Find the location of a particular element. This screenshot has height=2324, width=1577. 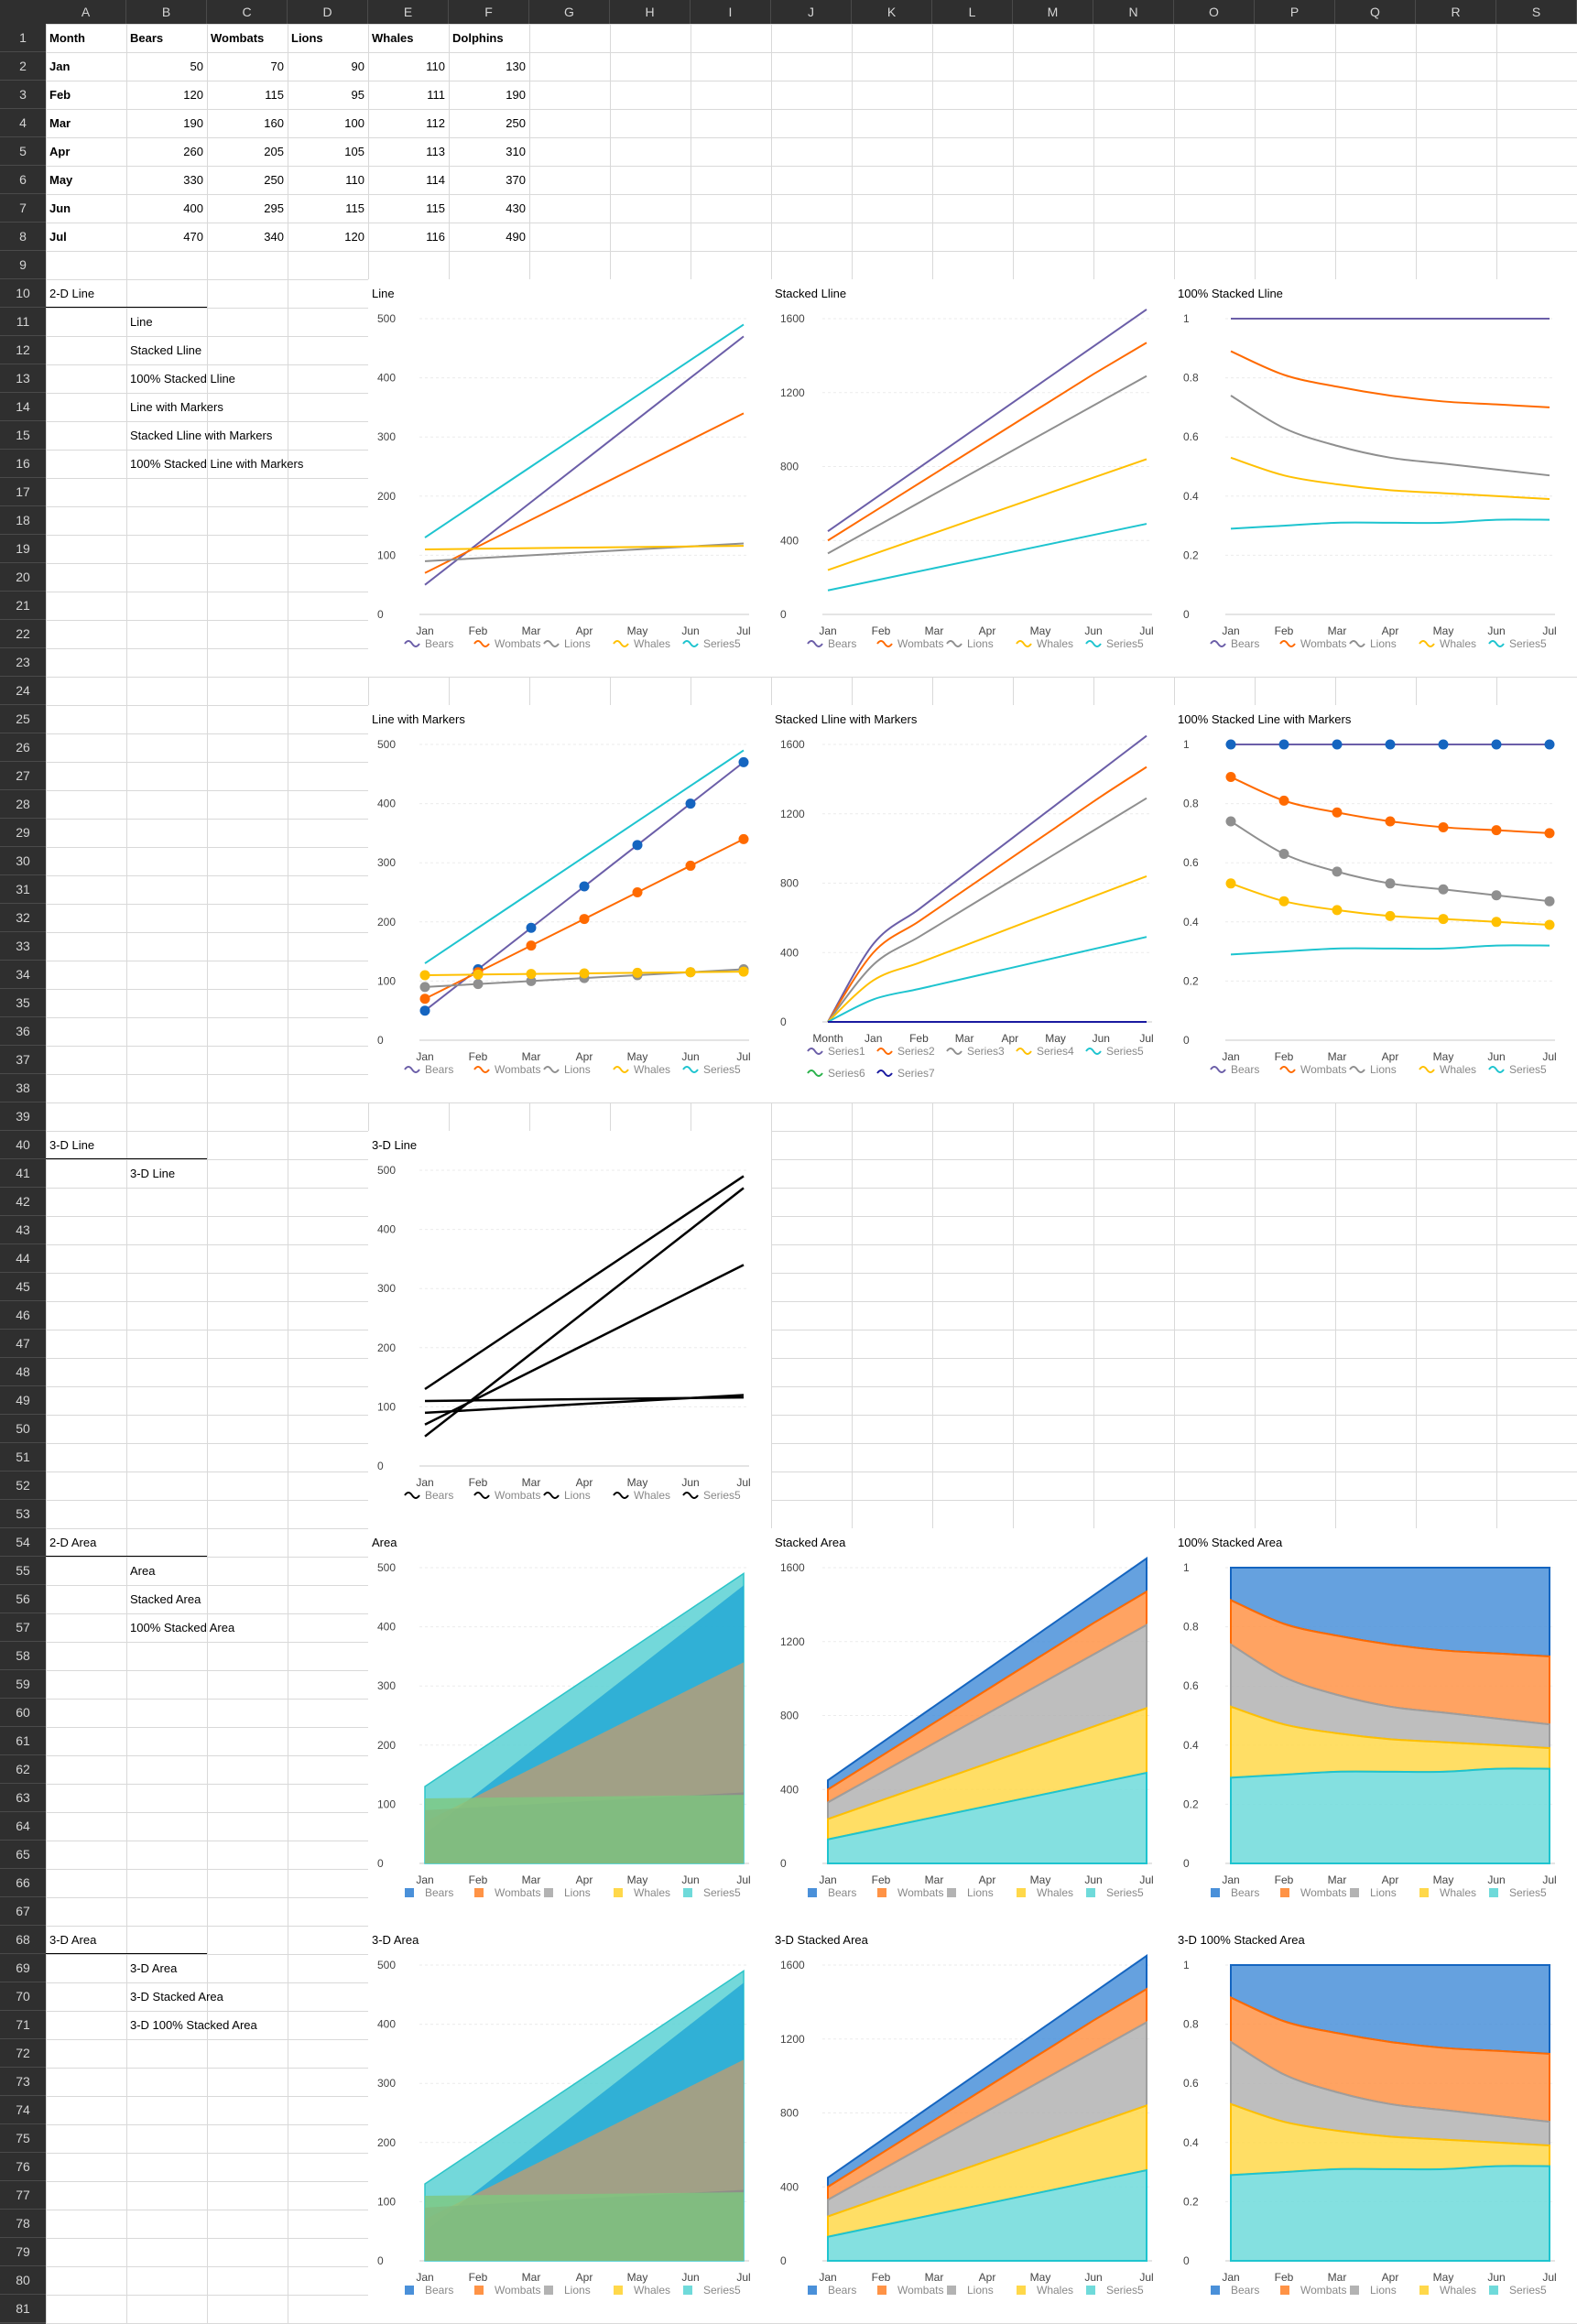

chart-type-link: Line is located at coordinates (141, 322).